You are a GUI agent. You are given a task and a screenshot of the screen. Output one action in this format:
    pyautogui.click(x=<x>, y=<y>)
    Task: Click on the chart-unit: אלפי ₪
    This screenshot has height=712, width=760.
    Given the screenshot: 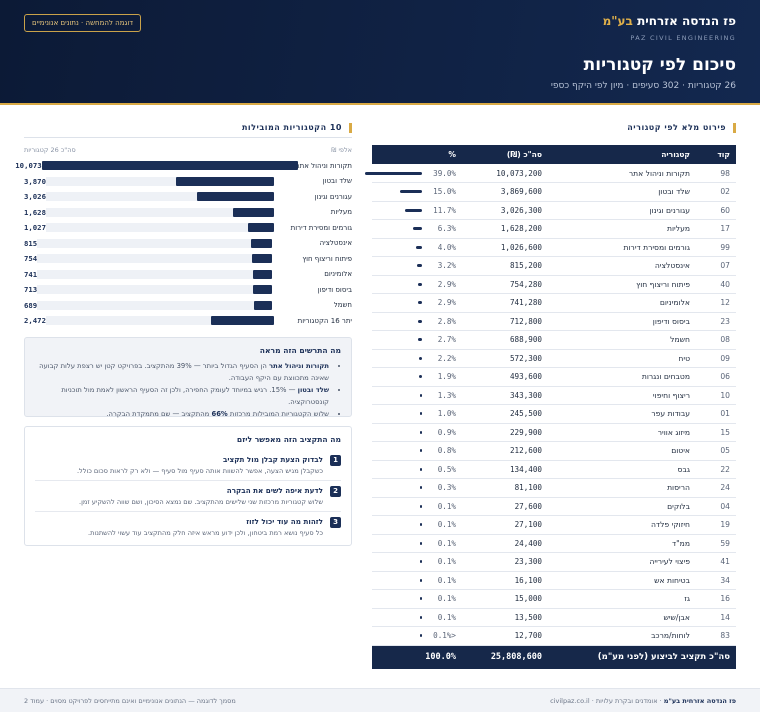 What is the action you would take?
    pyautogui.click(x=341, y=150)
    